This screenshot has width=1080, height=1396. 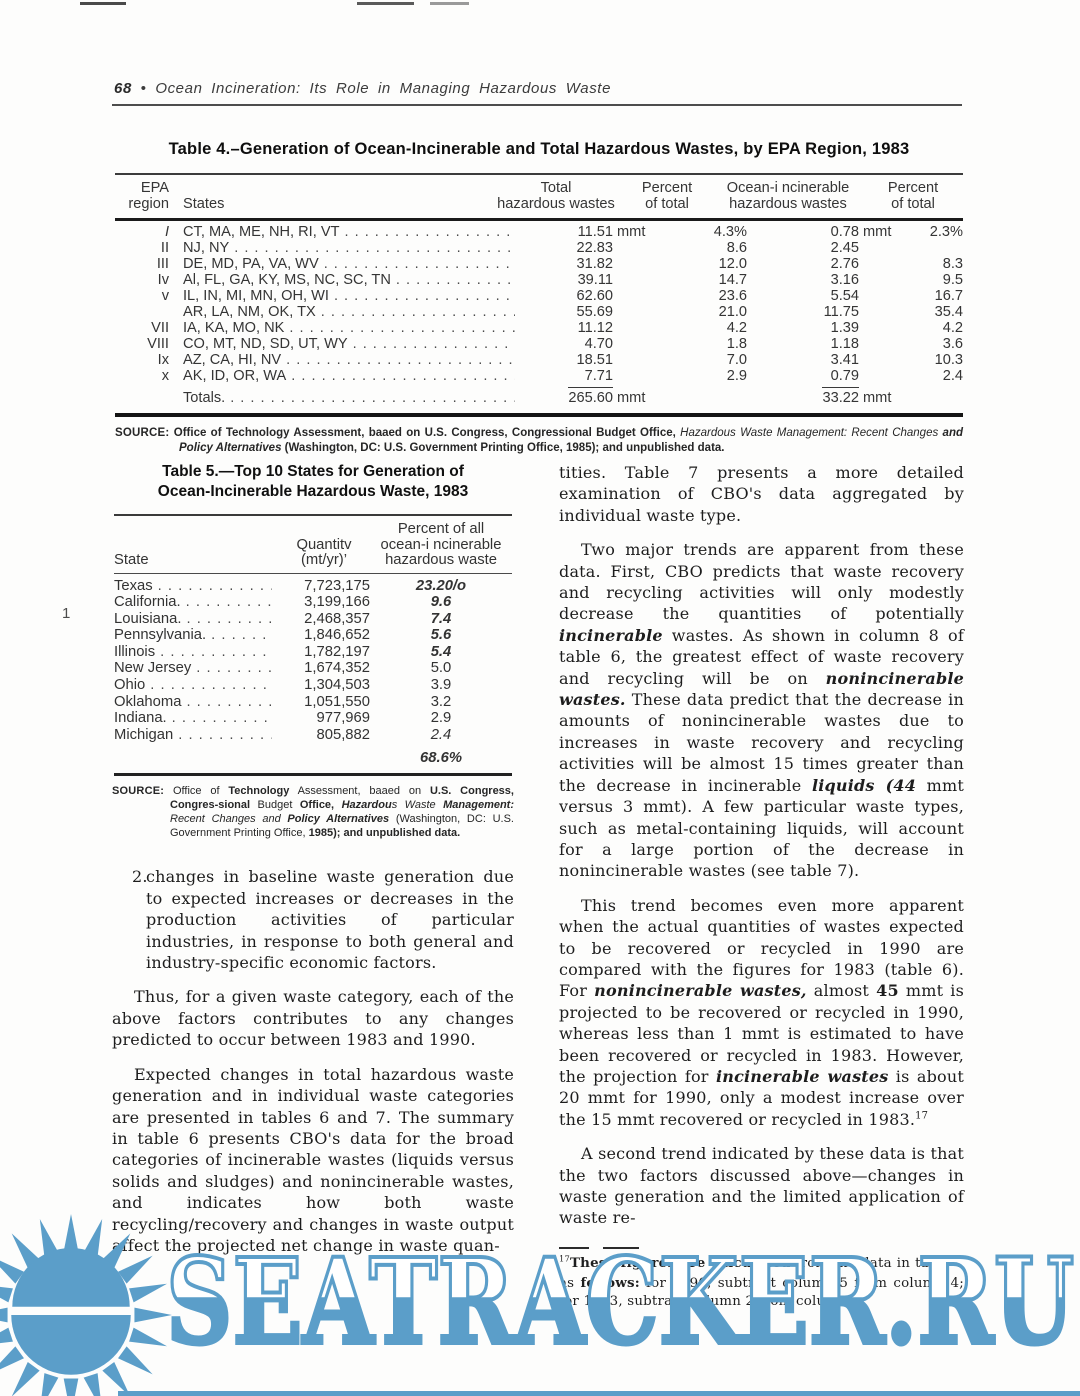 What do you see at coordinates (736, 328) in the screenshot?
I see `percent-cell: 4.2` at bounding box center [736, 328].